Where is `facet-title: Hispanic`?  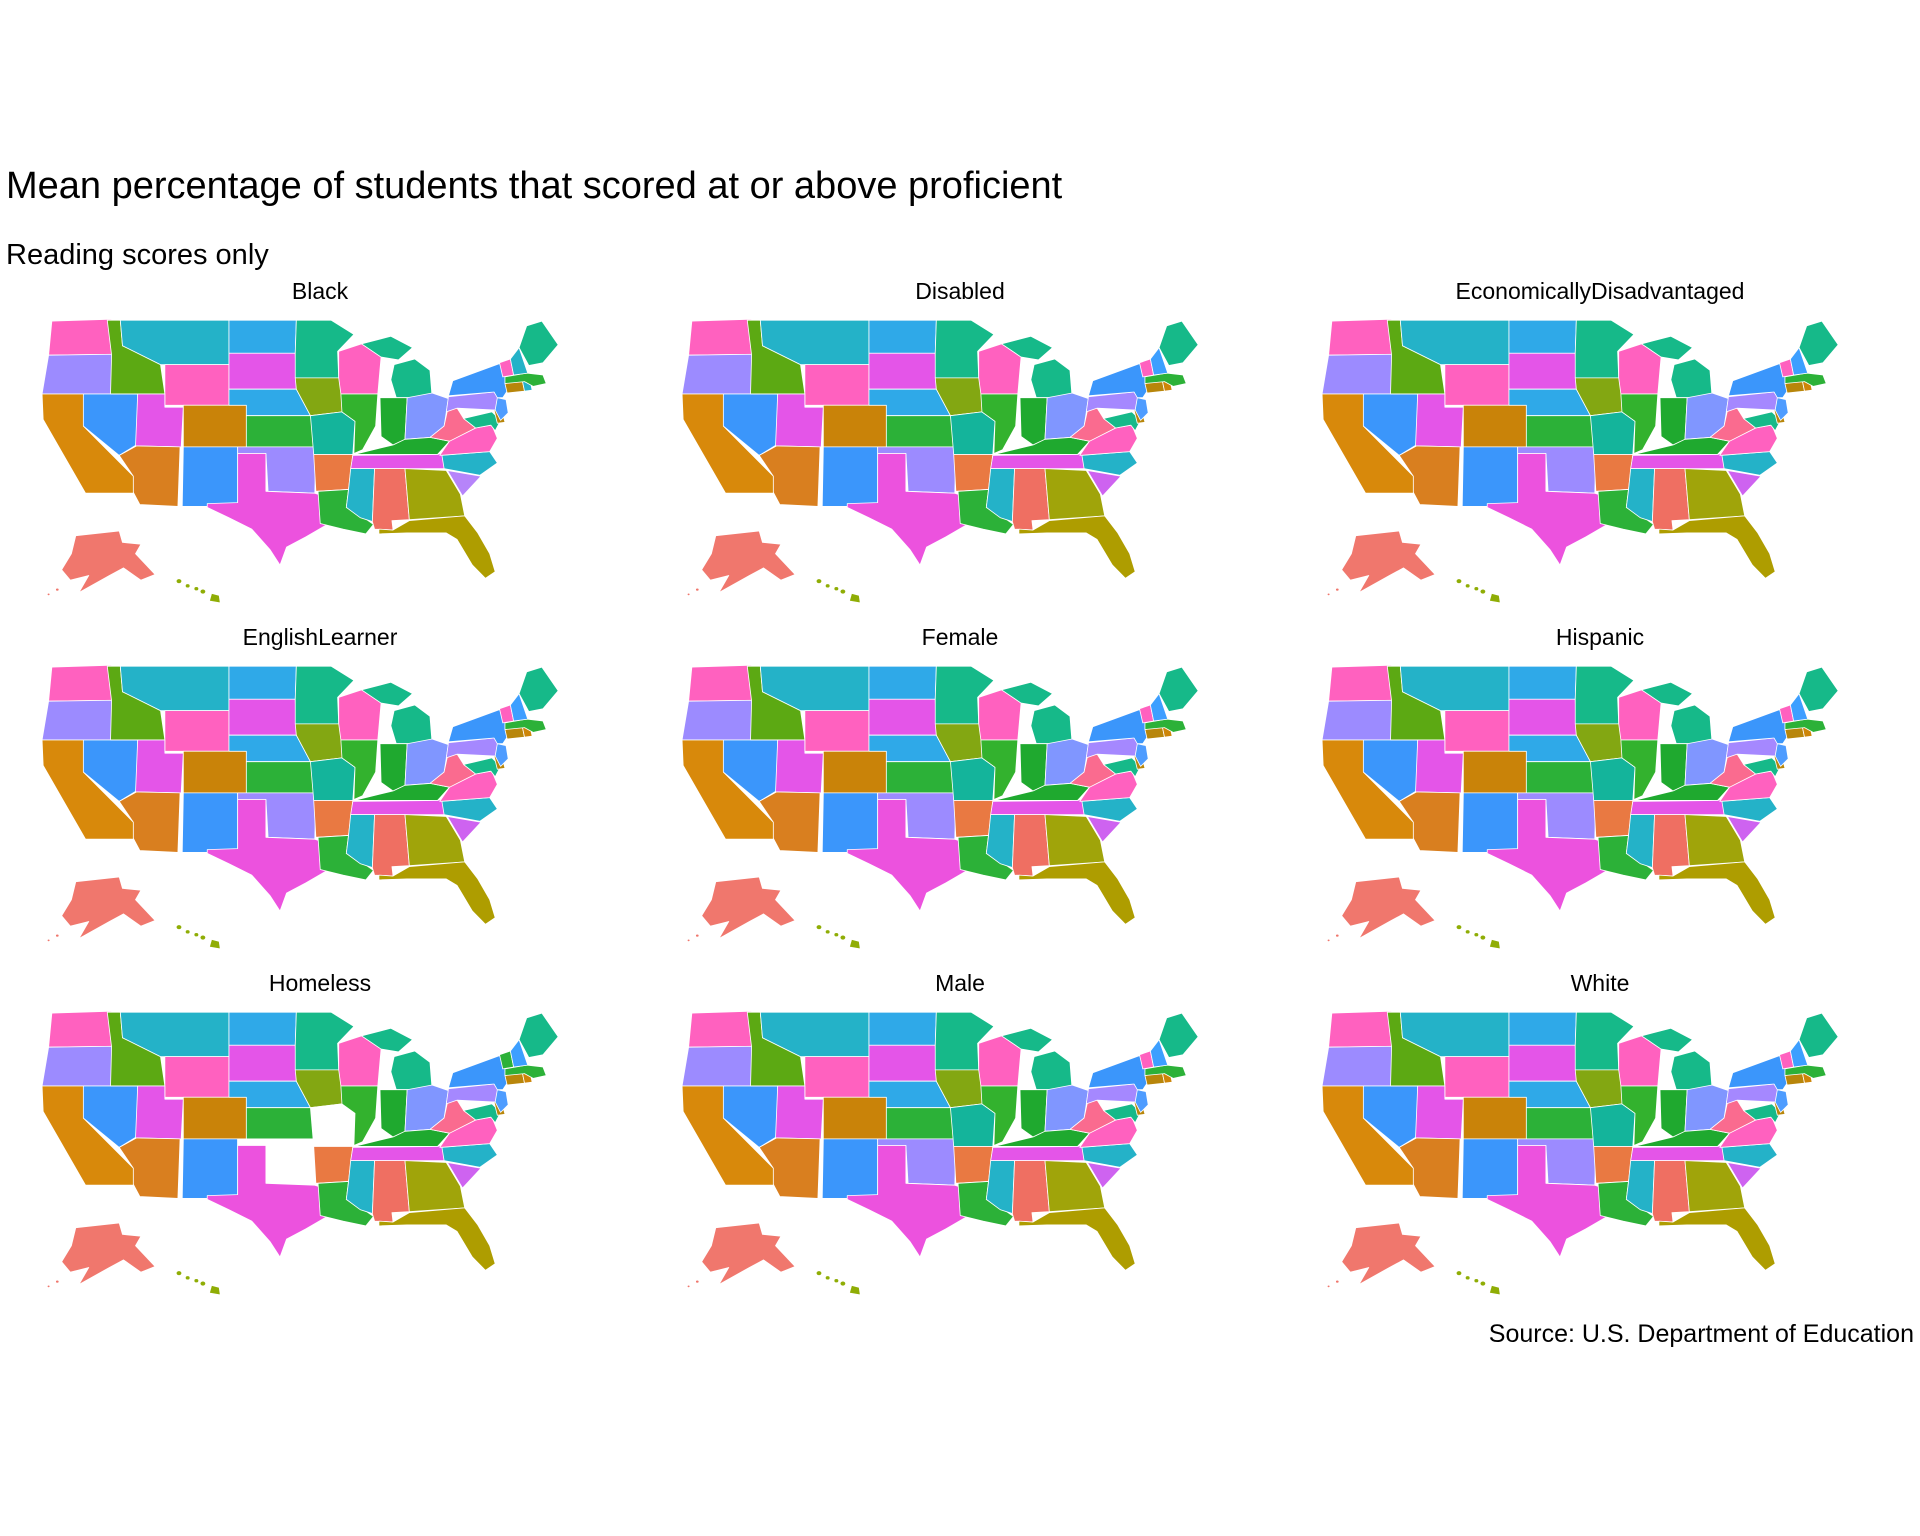
facet-title: Hispanic is located at coordinates (1600, 637).